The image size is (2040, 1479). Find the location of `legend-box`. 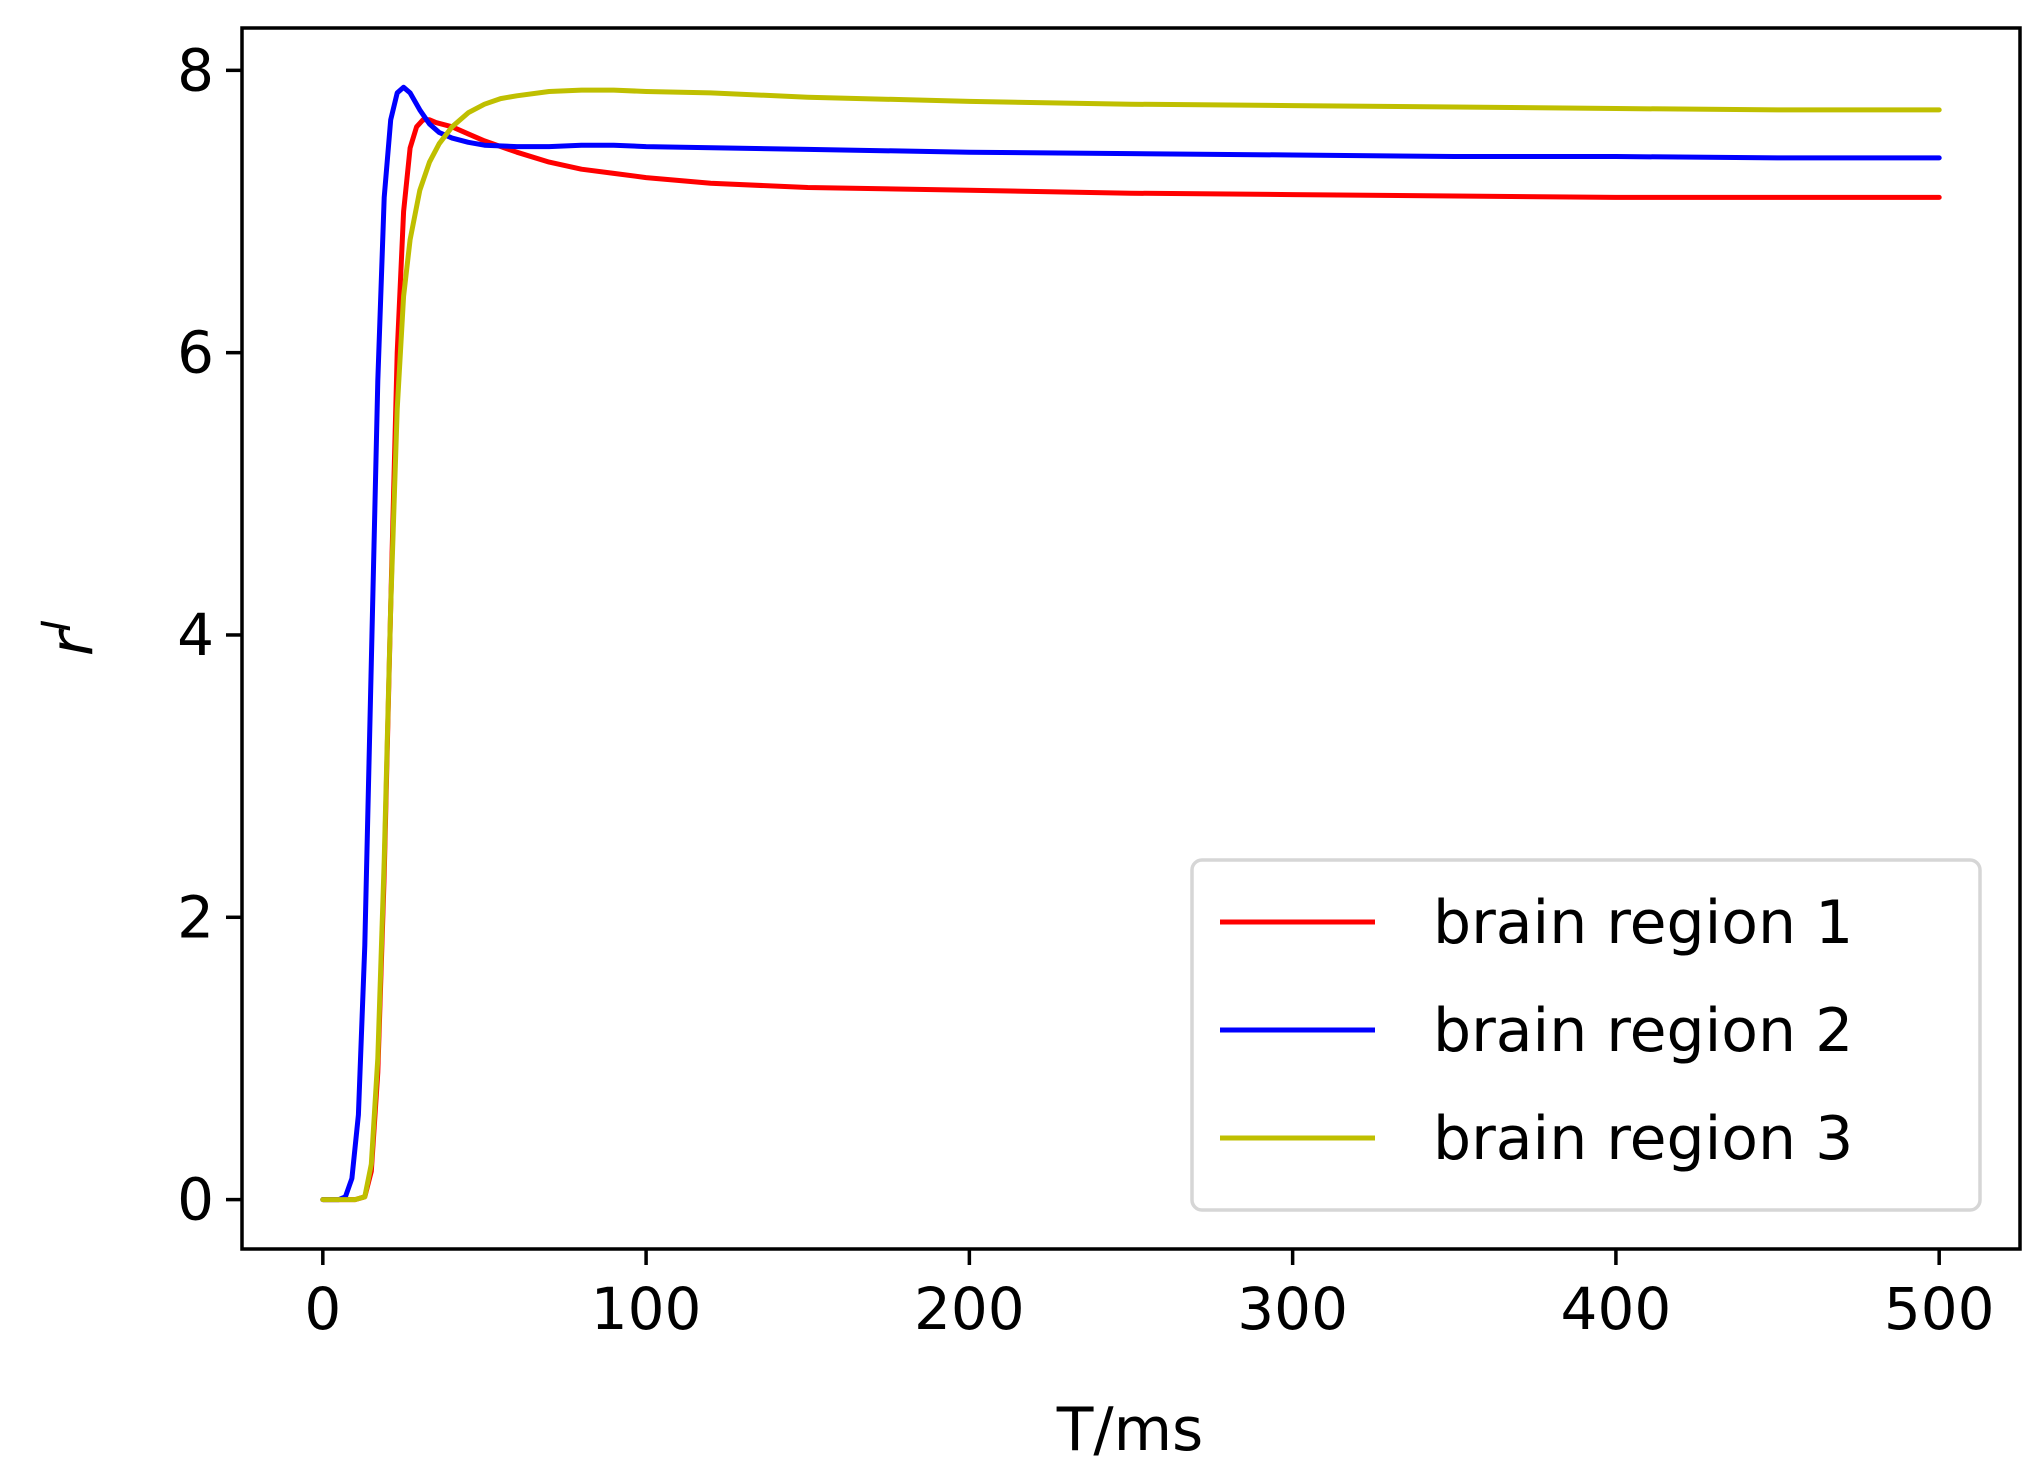

legend-box is located at coordinates (1586, 1035).